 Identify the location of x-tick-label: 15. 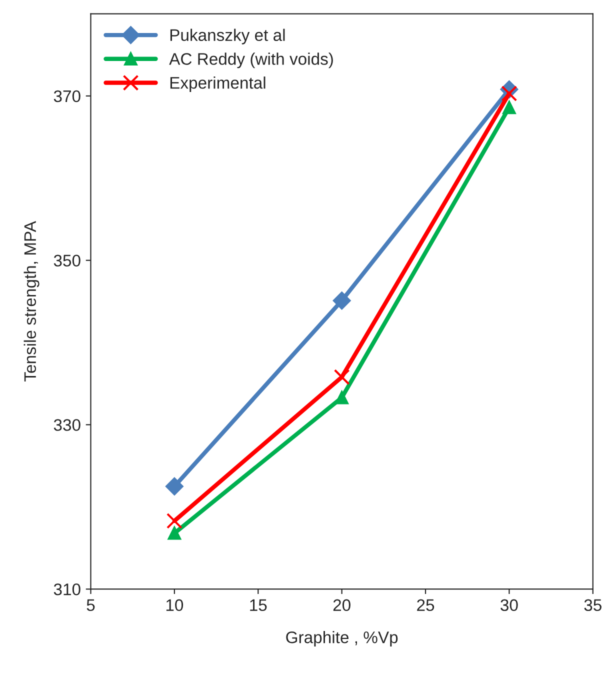
(258, 605).